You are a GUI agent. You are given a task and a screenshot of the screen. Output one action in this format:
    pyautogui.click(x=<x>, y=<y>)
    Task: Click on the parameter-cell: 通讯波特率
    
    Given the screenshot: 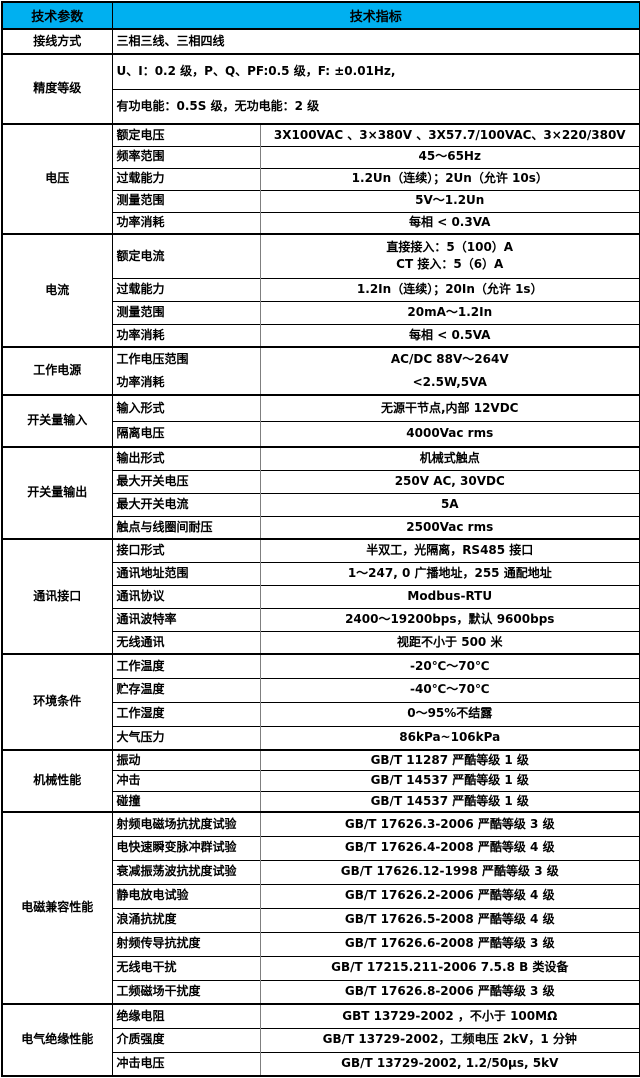 What is the action you would take?
    pyautogui.click(x=186, y=619)
    